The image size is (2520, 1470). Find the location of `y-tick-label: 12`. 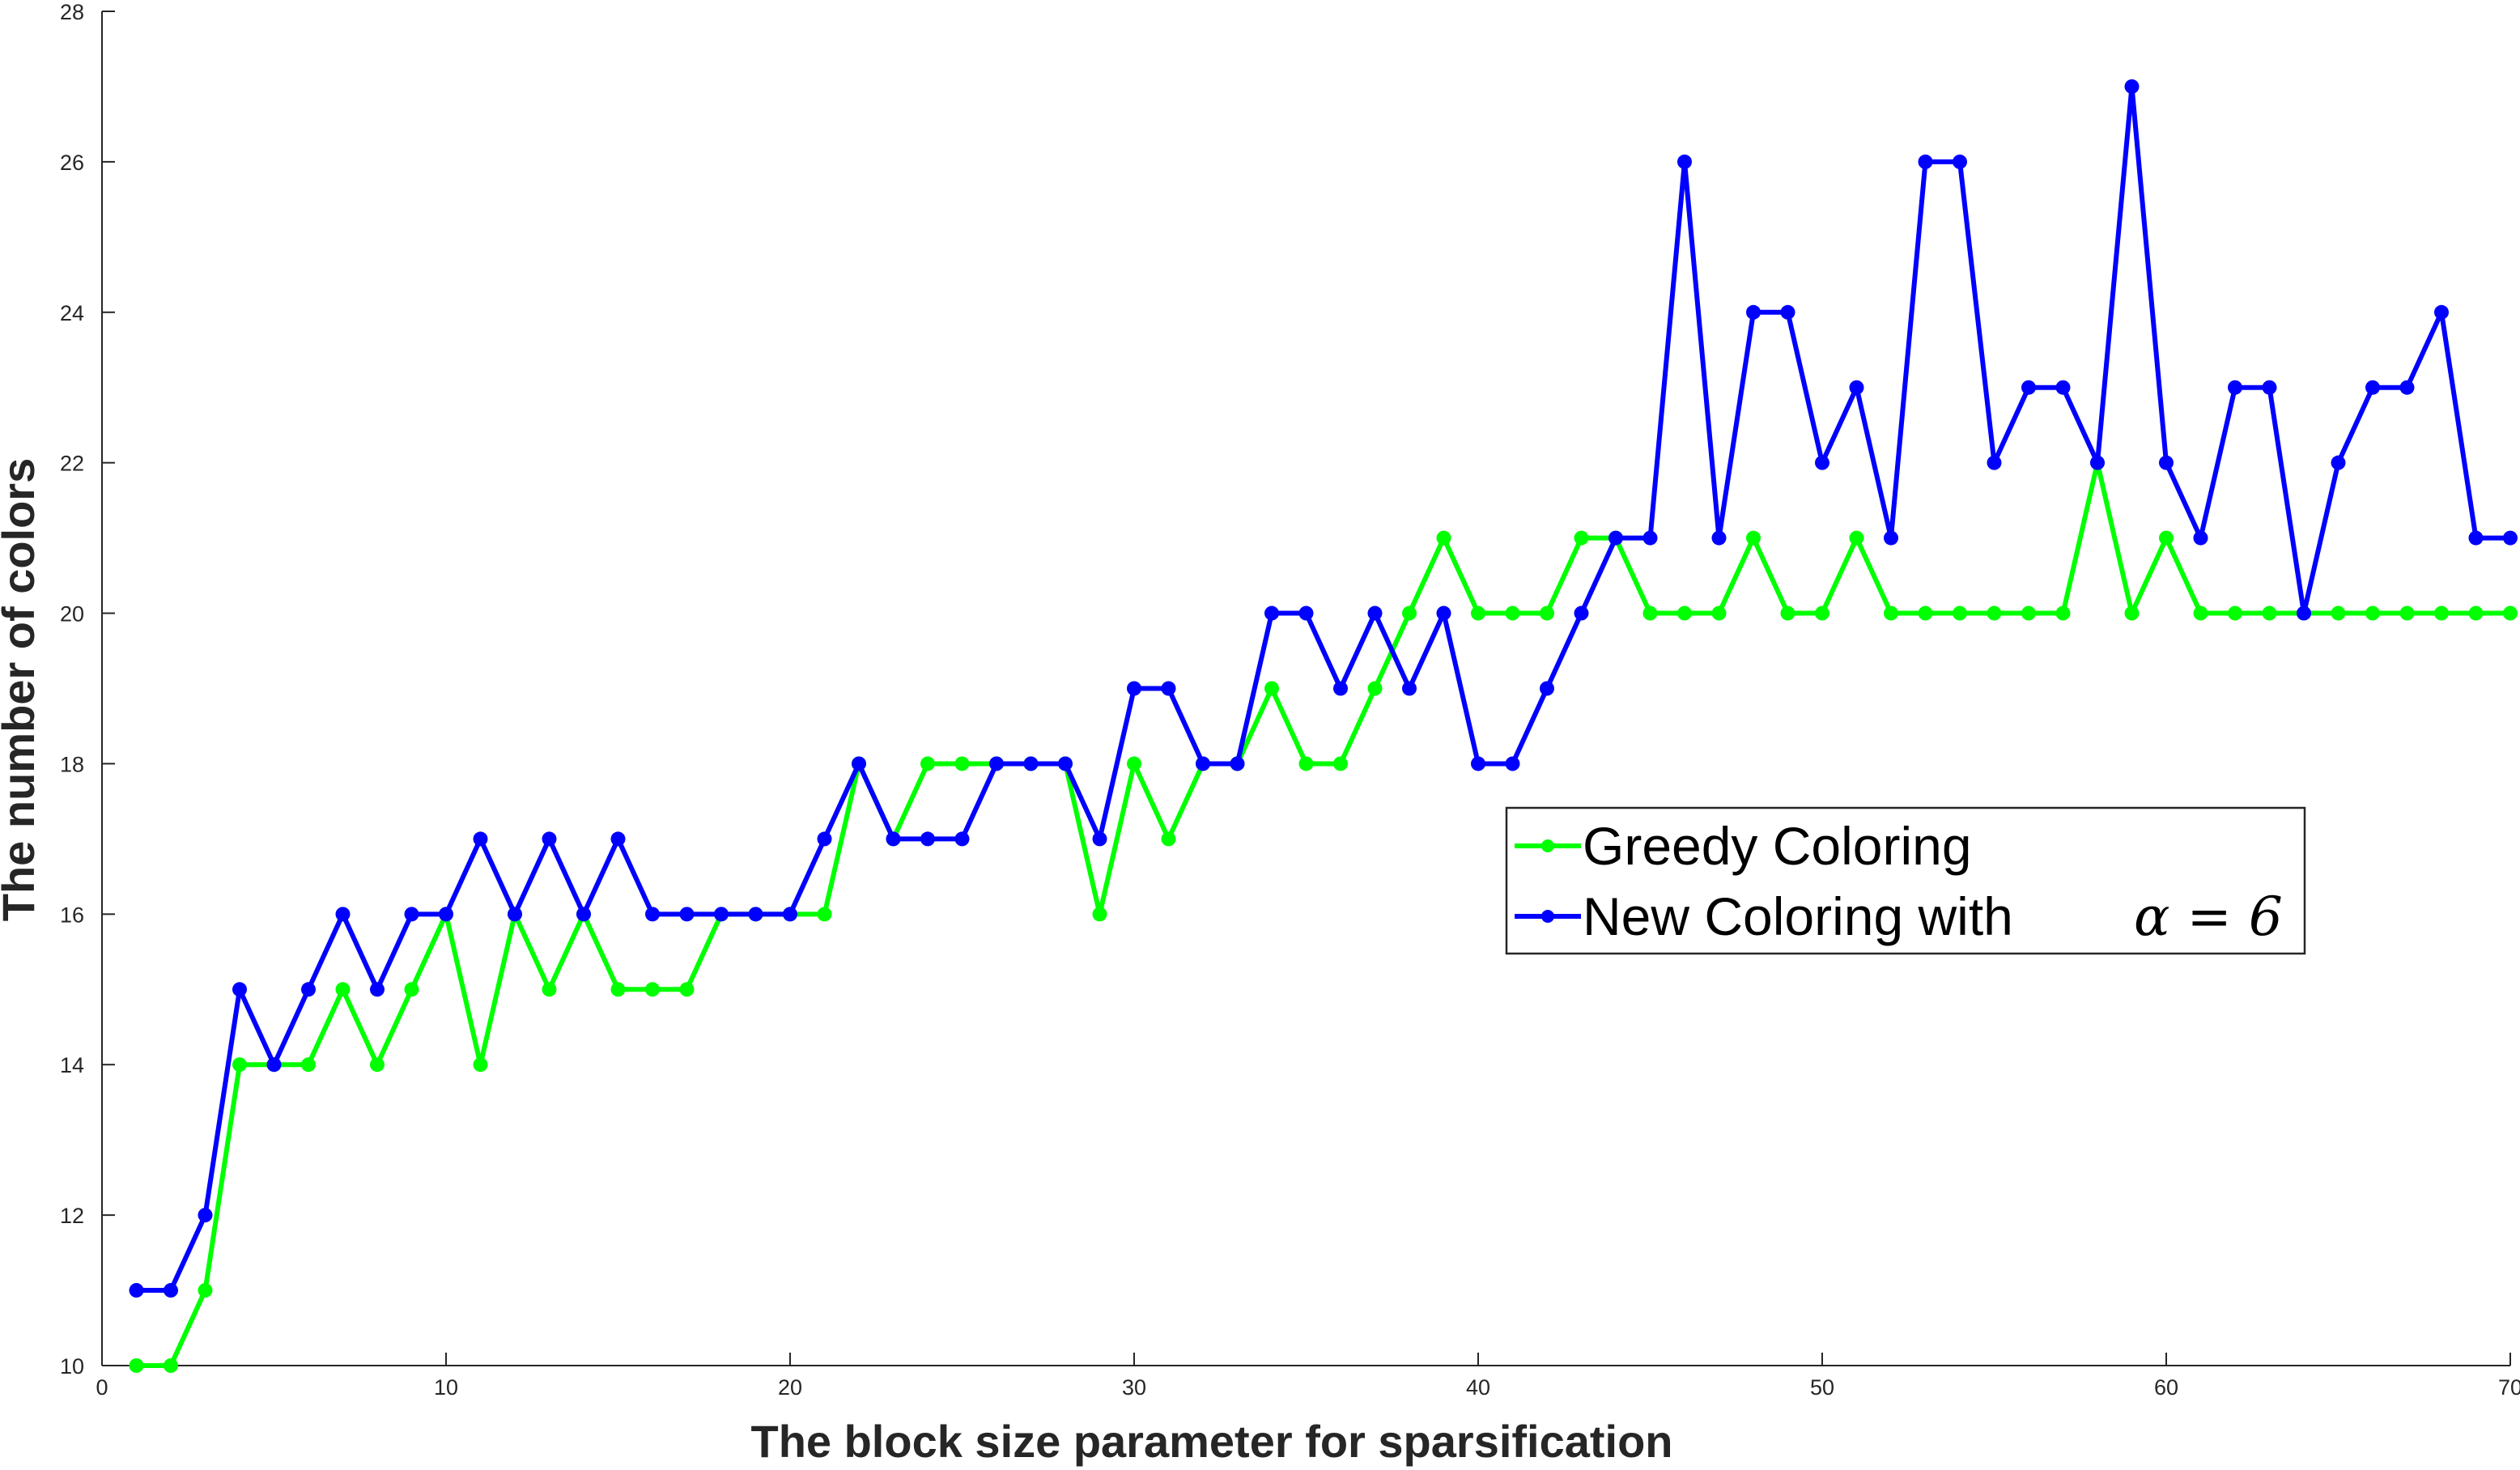

y-tick-label: 12 is located at coordinates (72, 1216).